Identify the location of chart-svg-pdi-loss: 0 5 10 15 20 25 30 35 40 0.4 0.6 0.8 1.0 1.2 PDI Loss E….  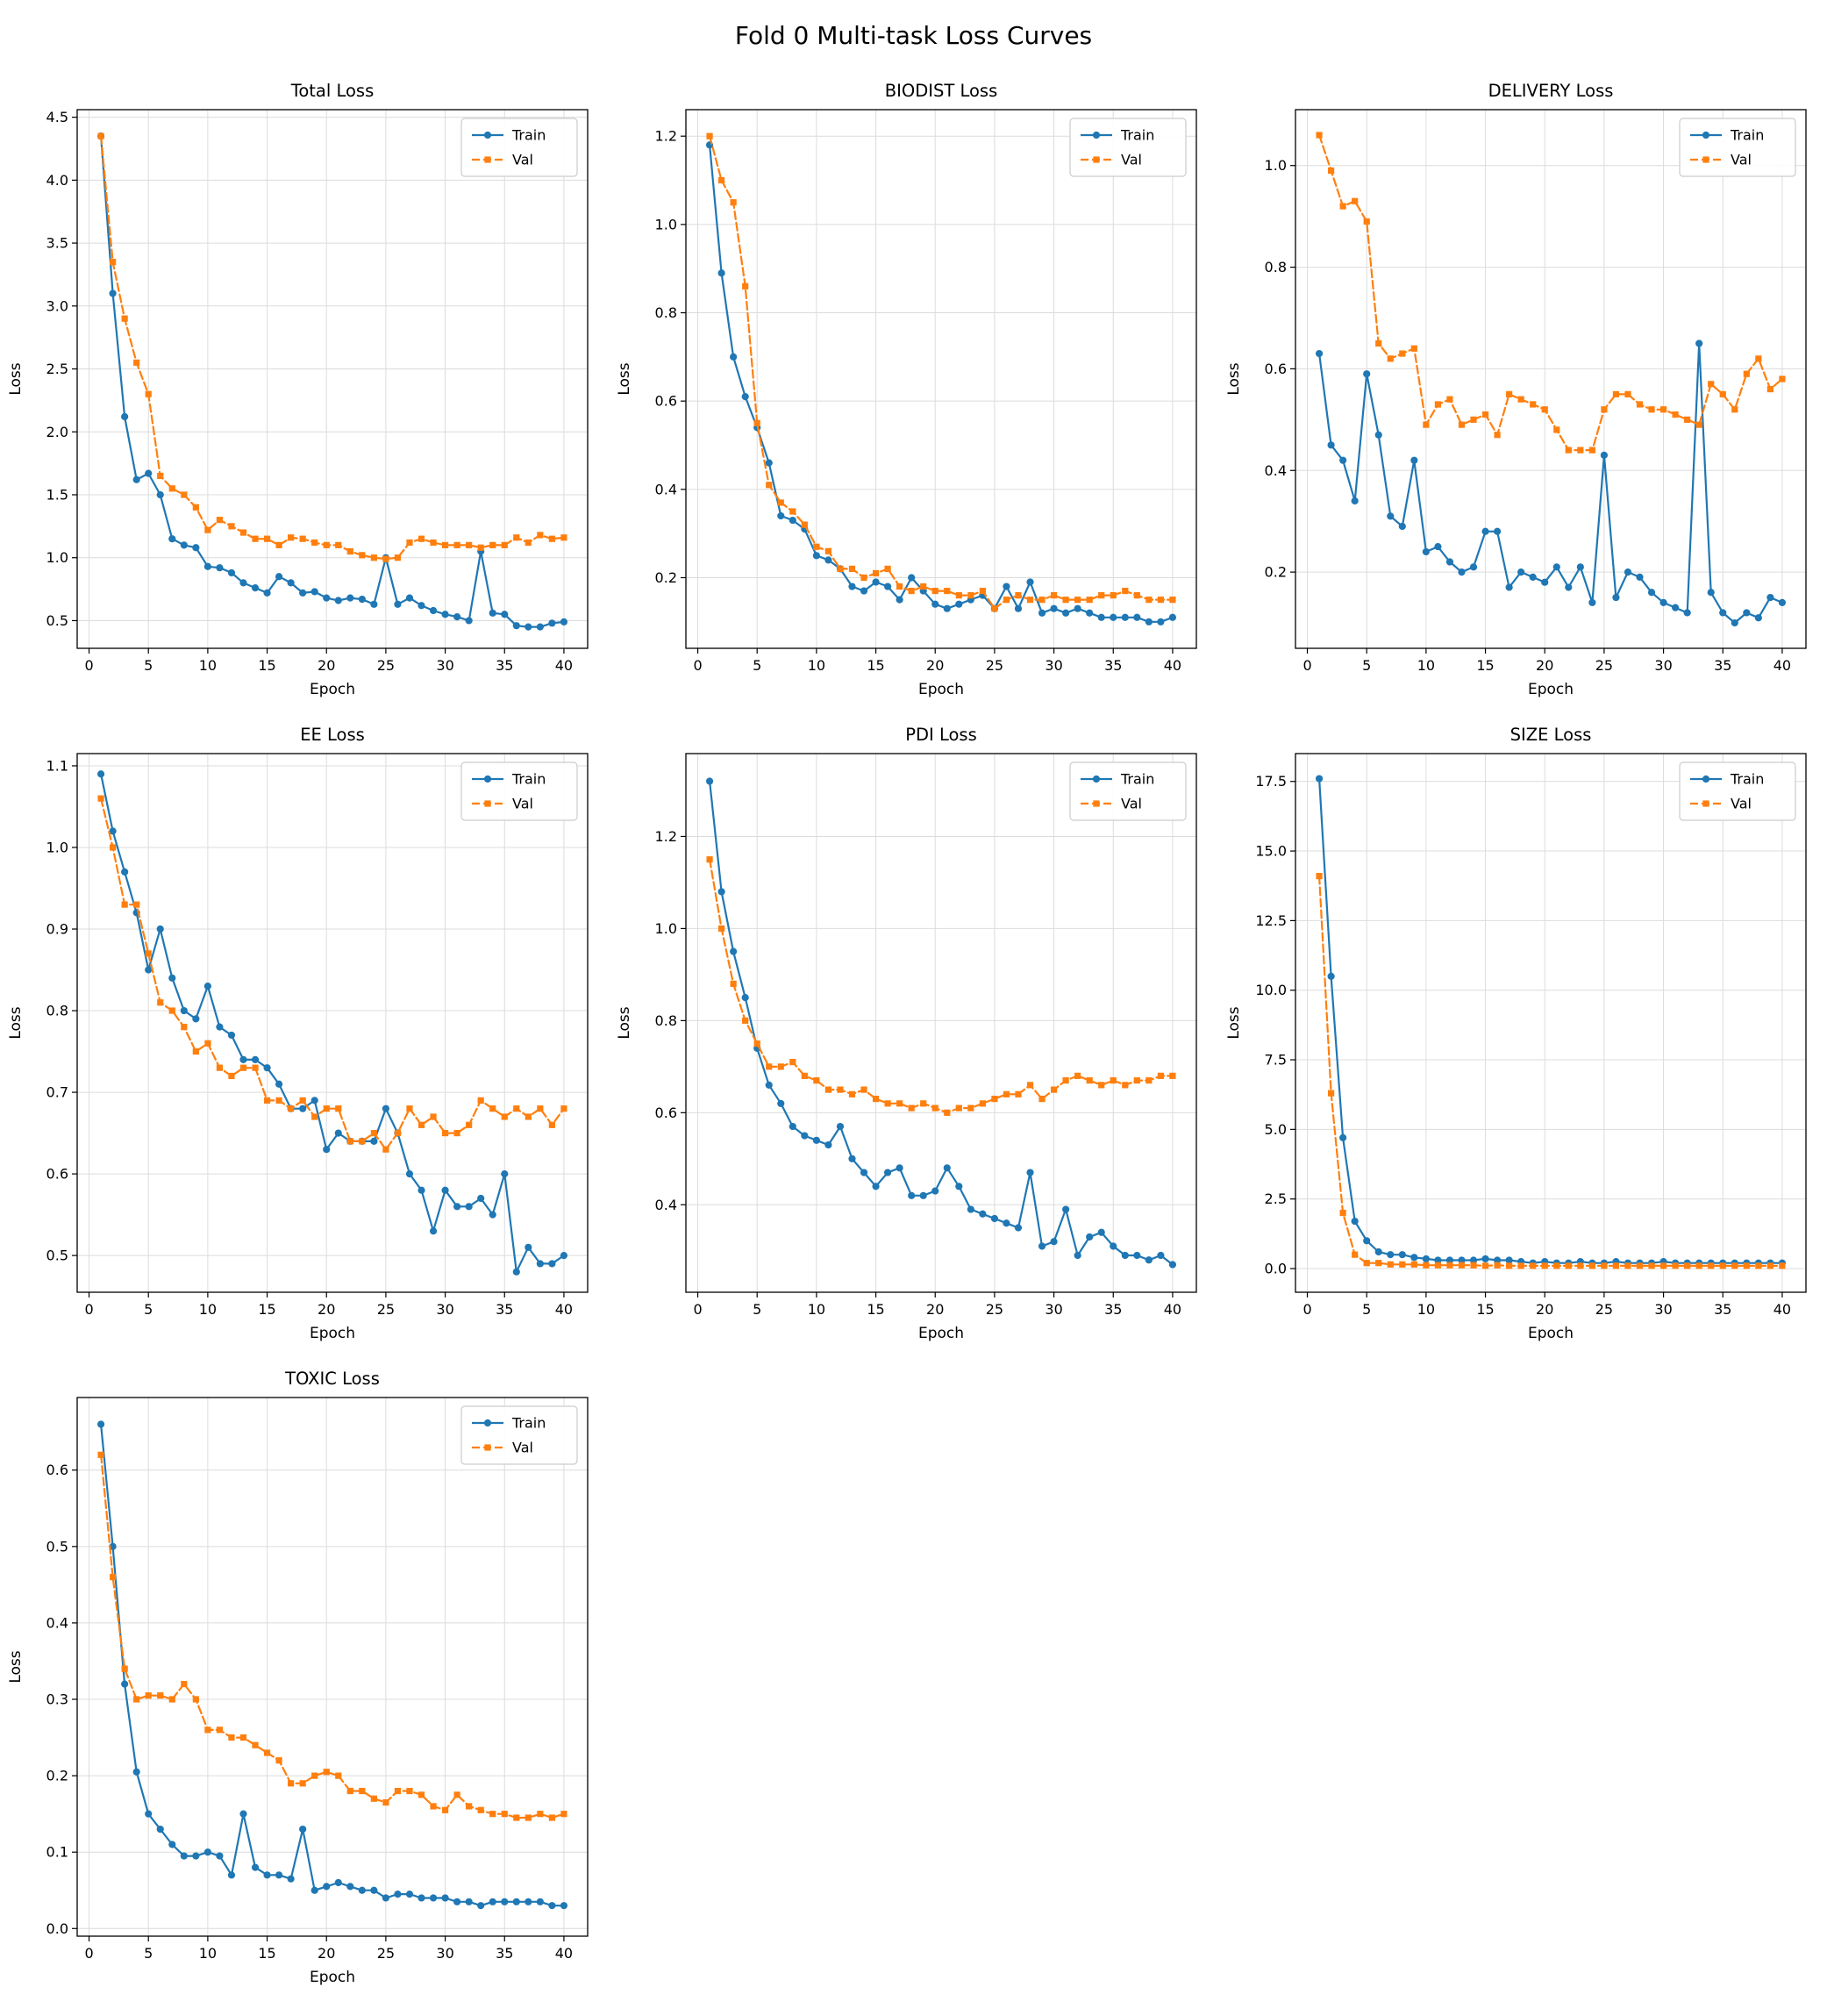
(907, 1033).